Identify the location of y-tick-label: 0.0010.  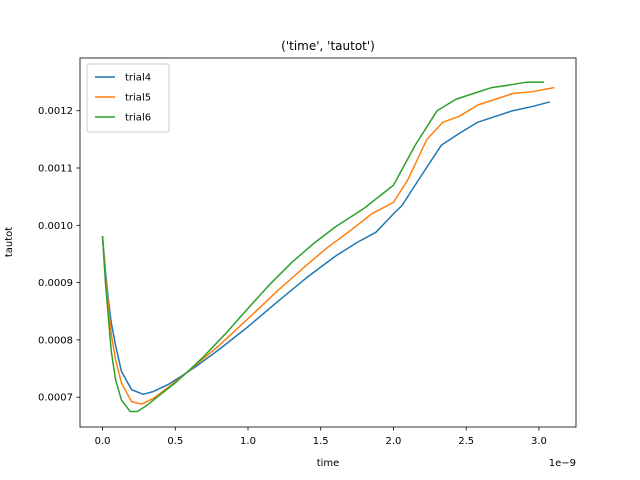
(55, 226).